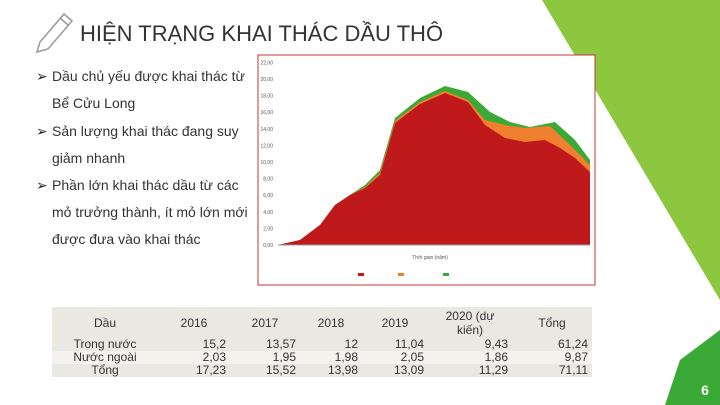 The image size is (720, 405). Describe the element at coordinates (268, 229) in the screenshot. I see `y-tick-label: 2,00` at that location.